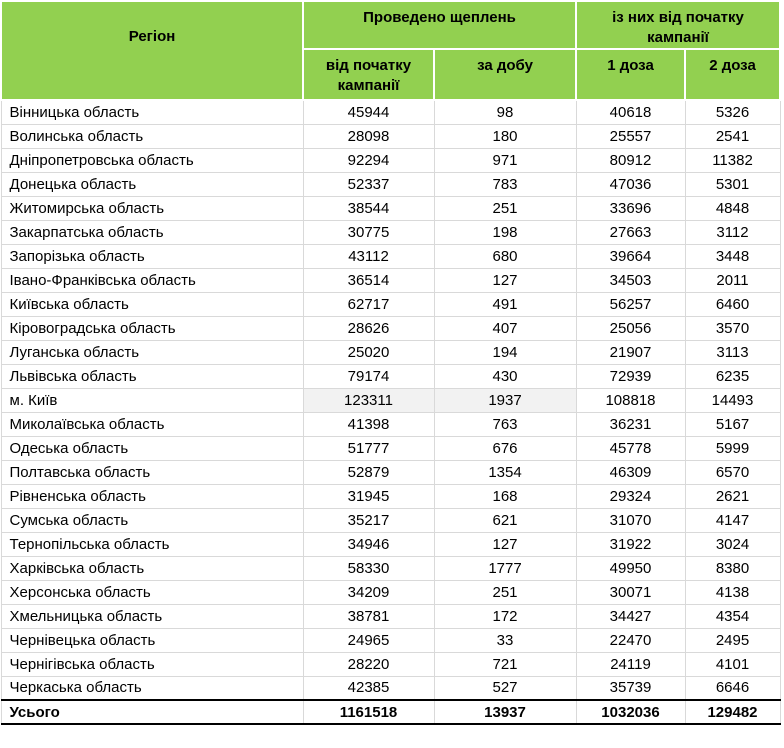 The image size is (784, 748). I want to click on value-cell: 11382, so click(732, 160).